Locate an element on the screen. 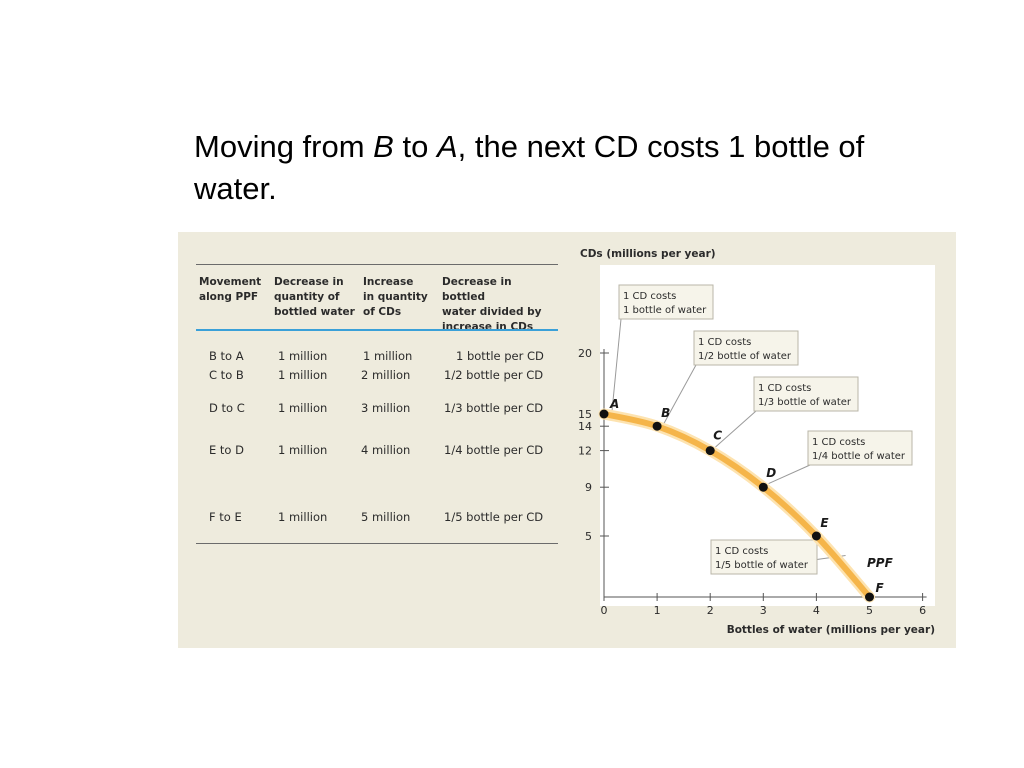 Image resolution: width=1024 pixels, height=768 pixels. point-label-e: E is located at coordinates (824, 523).